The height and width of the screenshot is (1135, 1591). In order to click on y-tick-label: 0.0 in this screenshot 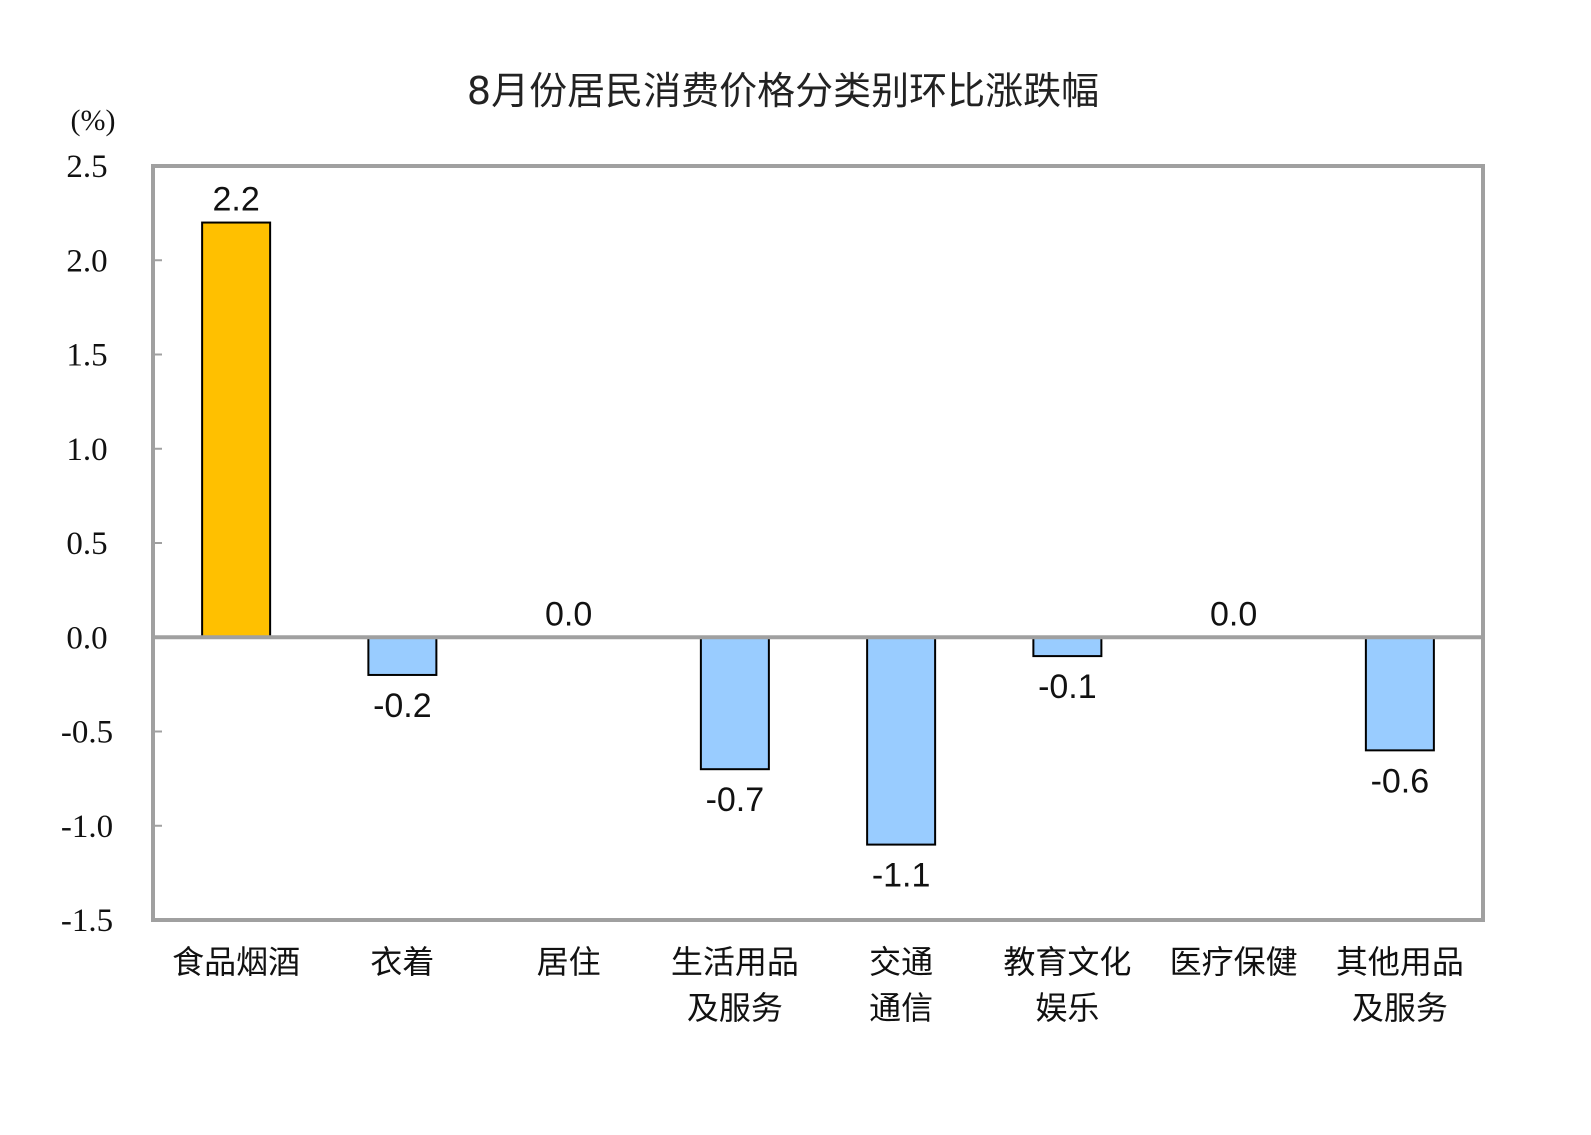, I will do `click(86, 638)`.